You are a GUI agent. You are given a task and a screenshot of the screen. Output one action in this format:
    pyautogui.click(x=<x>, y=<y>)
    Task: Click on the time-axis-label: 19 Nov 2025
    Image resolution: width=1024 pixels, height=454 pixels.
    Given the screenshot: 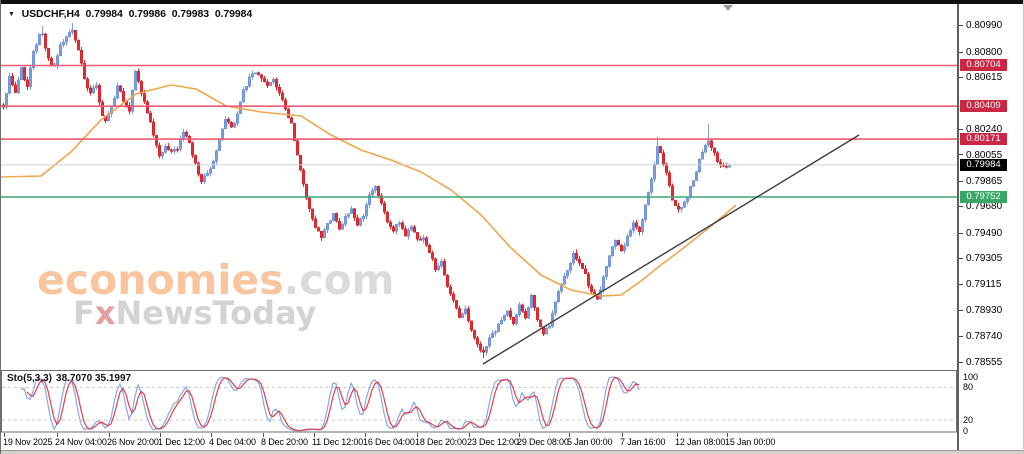 What is the action you would take?
    pyautogui.click(x=28, y=442)
    